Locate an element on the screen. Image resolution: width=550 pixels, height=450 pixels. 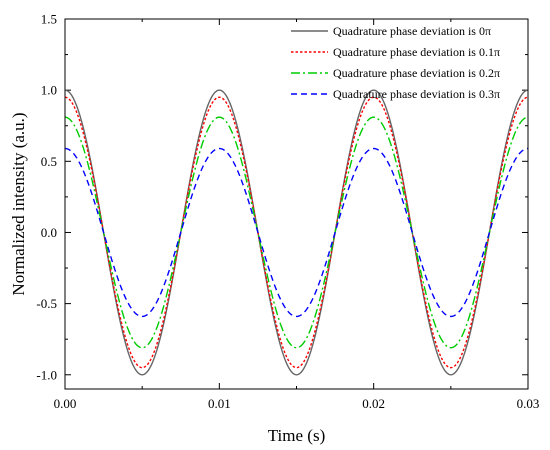
y-tick-label: 0.0 is located at coordinates (49, 232).